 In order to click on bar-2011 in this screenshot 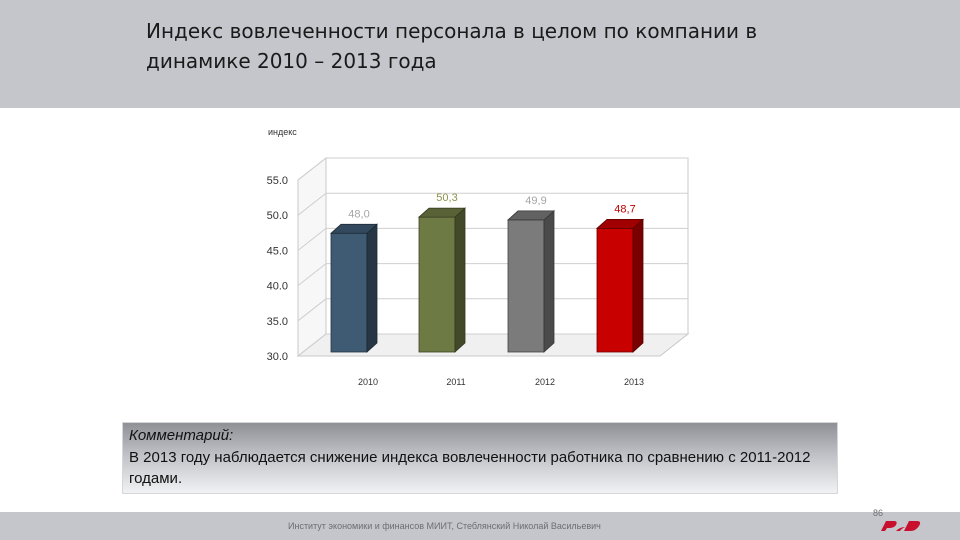, I will do `click(442, 280)`.